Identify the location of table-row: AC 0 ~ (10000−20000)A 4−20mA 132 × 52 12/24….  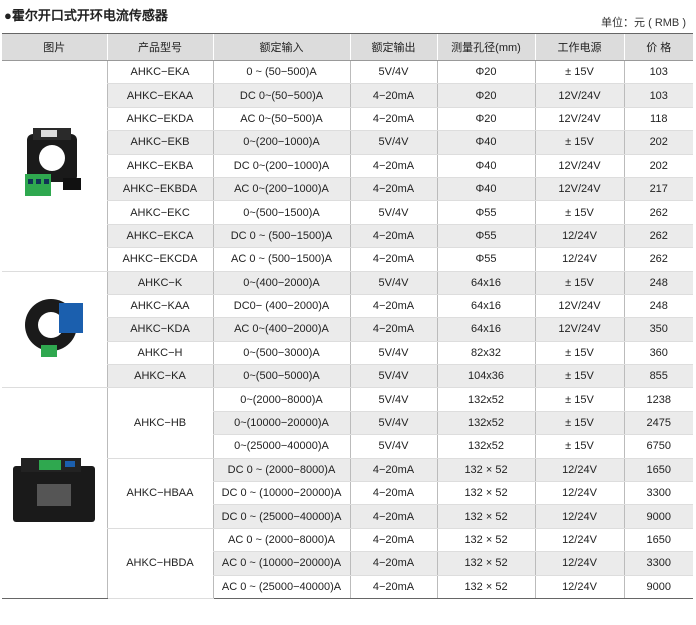
(347, 563).